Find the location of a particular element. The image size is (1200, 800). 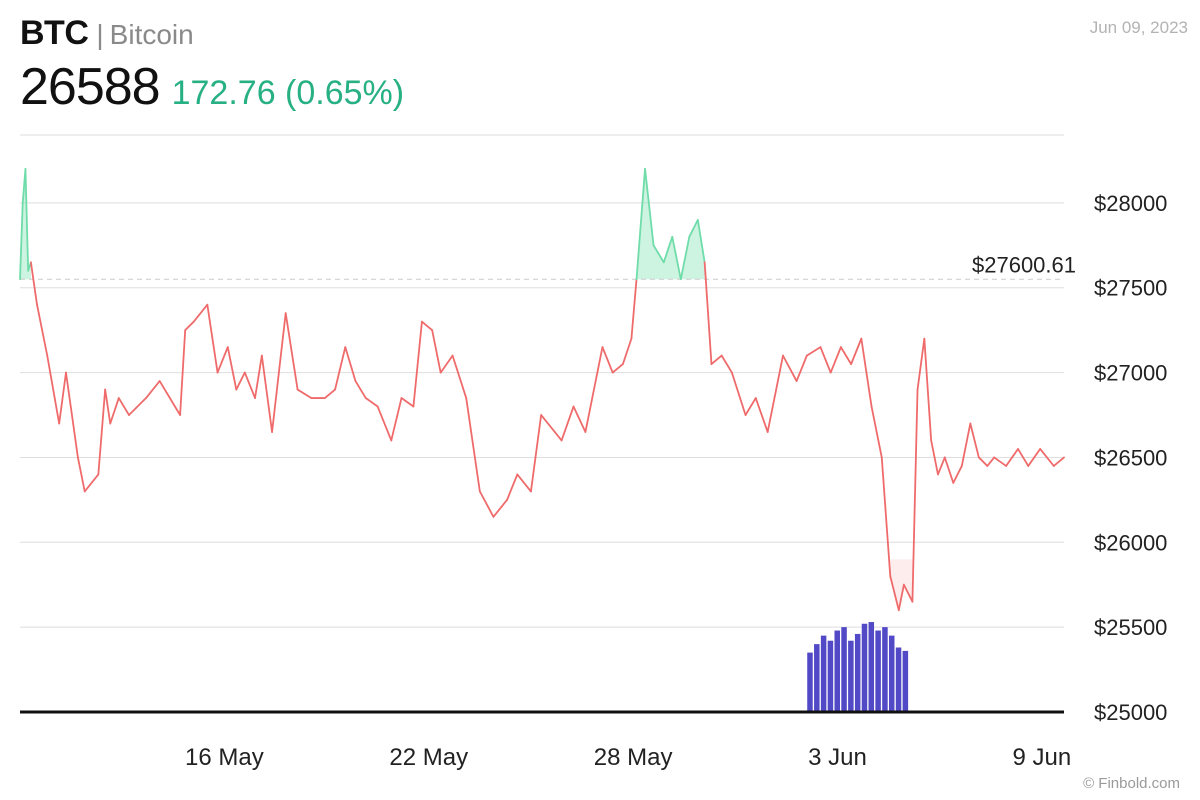

y-tick-label: $26500 is located at coordinates (1130, 457).